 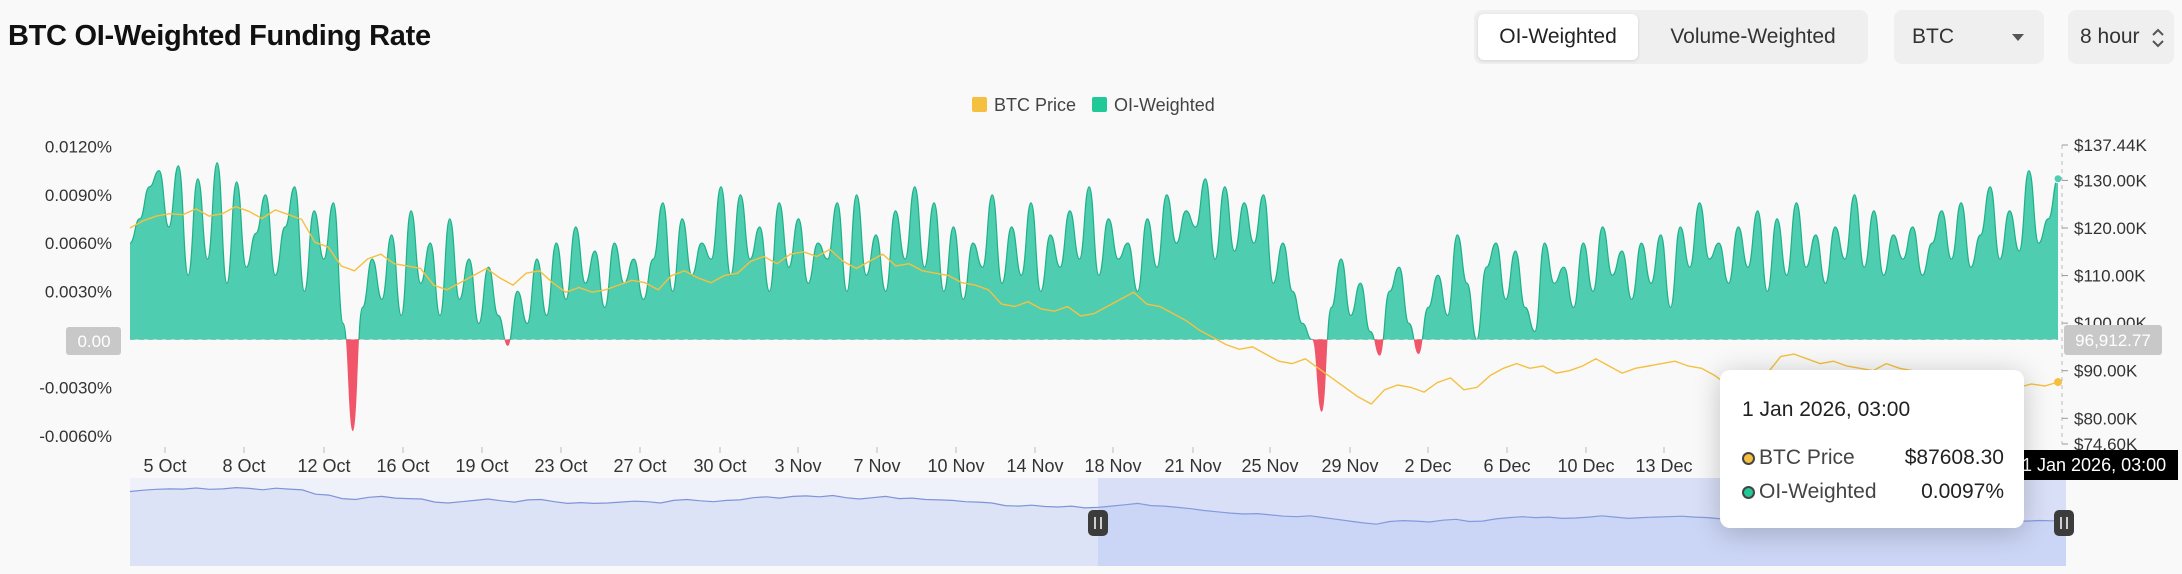 What do you see at coordinates (1558, 37) in the screenshot?
I see `toggle-oi-weighted: OI-Weighted` at bounding box center [1558, 37].